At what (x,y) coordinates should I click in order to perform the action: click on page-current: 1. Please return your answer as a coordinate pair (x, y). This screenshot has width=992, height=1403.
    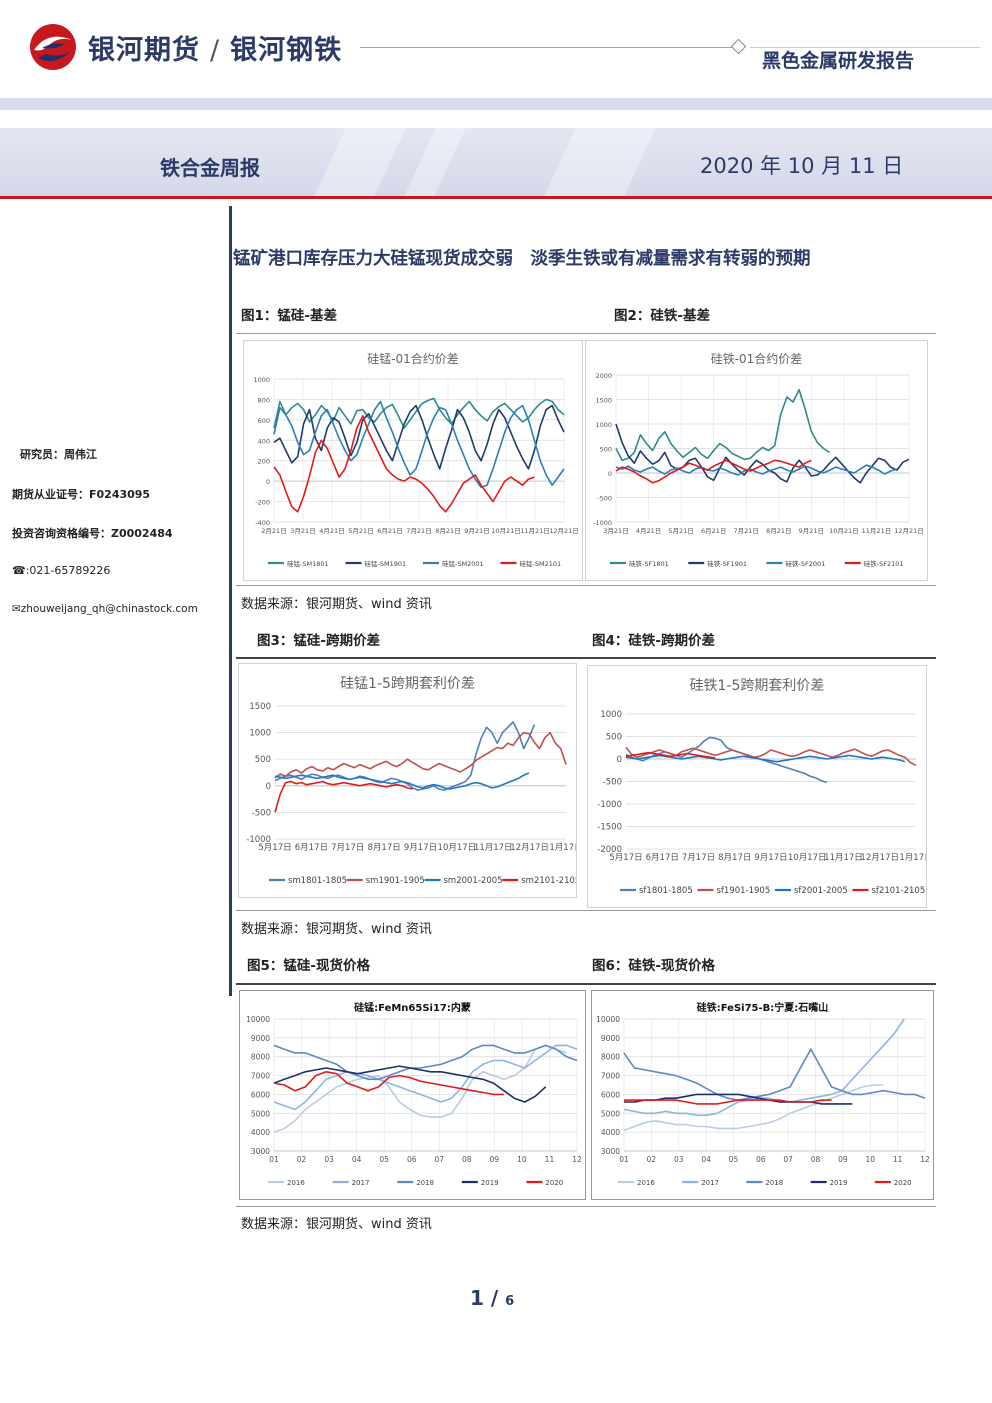
    Looking at the image, I should click on (477, 1298).